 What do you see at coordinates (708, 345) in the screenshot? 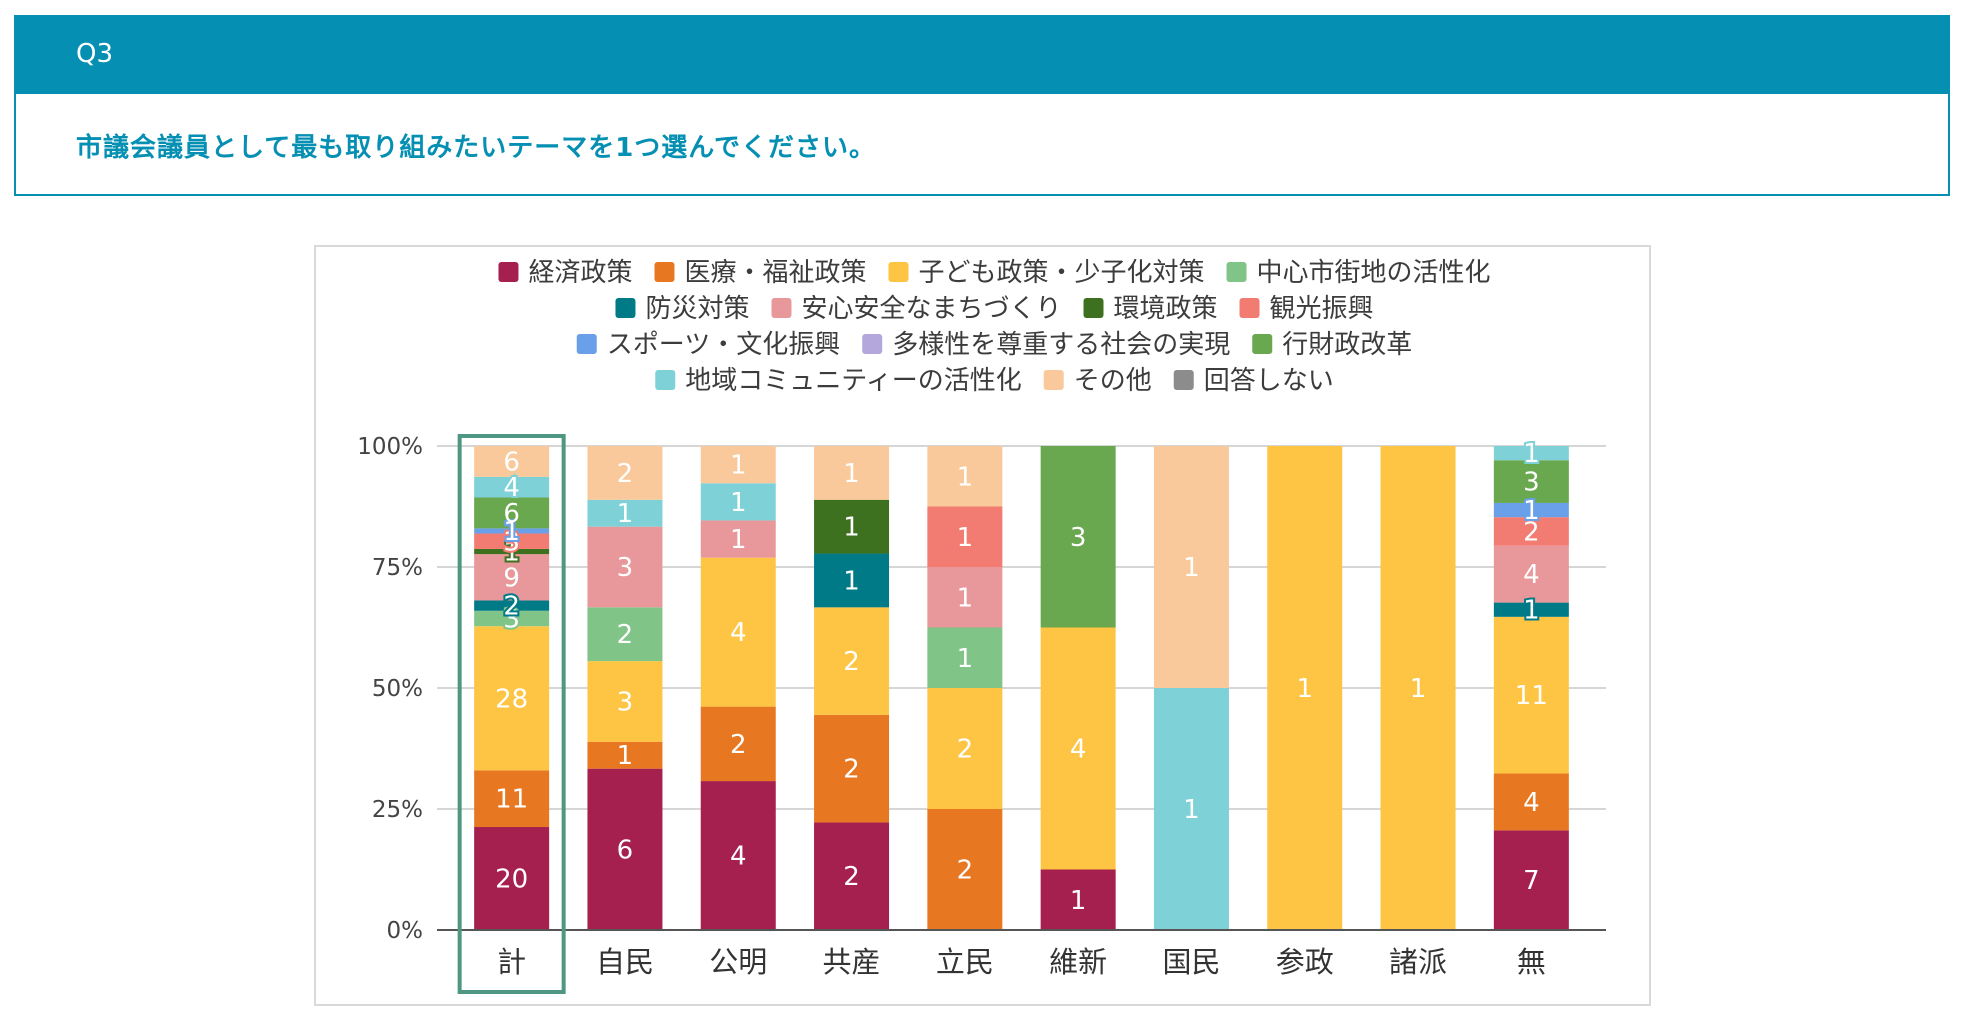
I see `legend-item: スポーツ・文化振興` at bounding box center [708, 345].